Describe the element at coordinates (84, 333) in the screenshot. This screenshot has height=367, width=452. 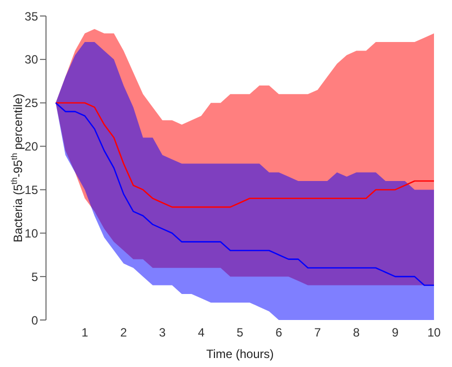
I see `x-tick-label: 1` at that location.